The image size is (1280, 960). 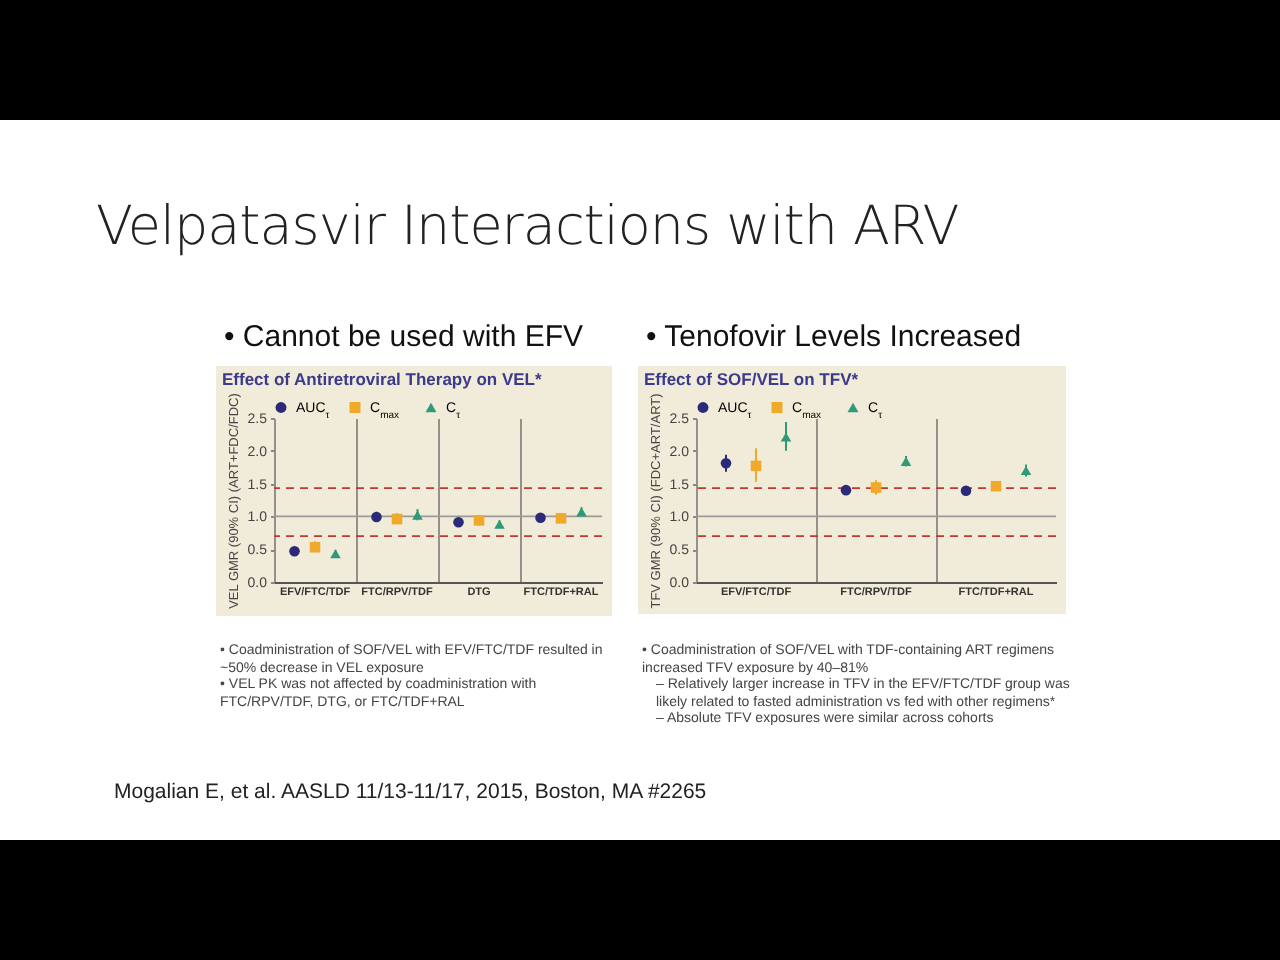 What do you see at coordinates (834, 337) in the screenshot?
I see `chart-subtitle: • Tenofovir Levels Increased` at bounding box center [834, 337].